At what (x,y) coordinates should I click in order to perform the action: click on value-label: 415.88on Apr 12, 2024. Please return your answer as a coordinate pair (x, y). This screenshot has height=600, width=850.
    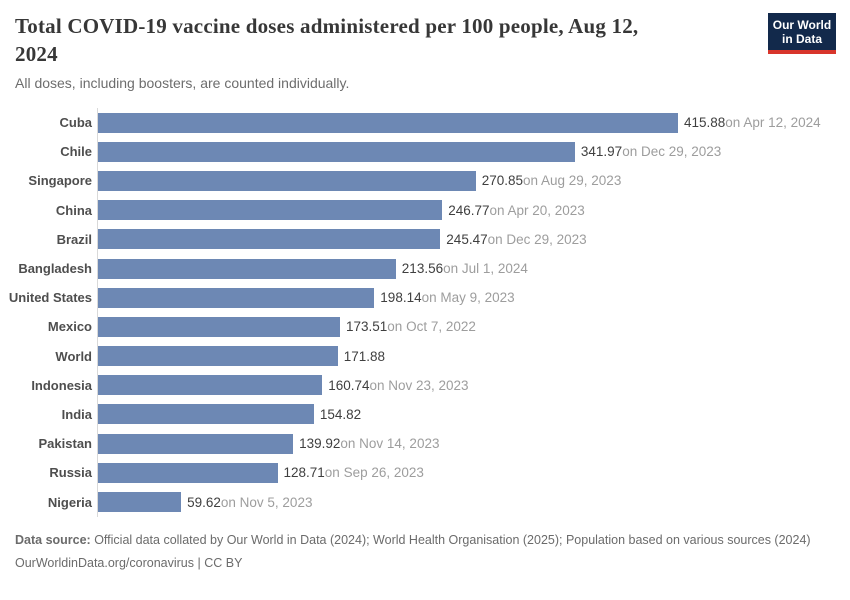
    Looking at the image, I should click on (752, 122).